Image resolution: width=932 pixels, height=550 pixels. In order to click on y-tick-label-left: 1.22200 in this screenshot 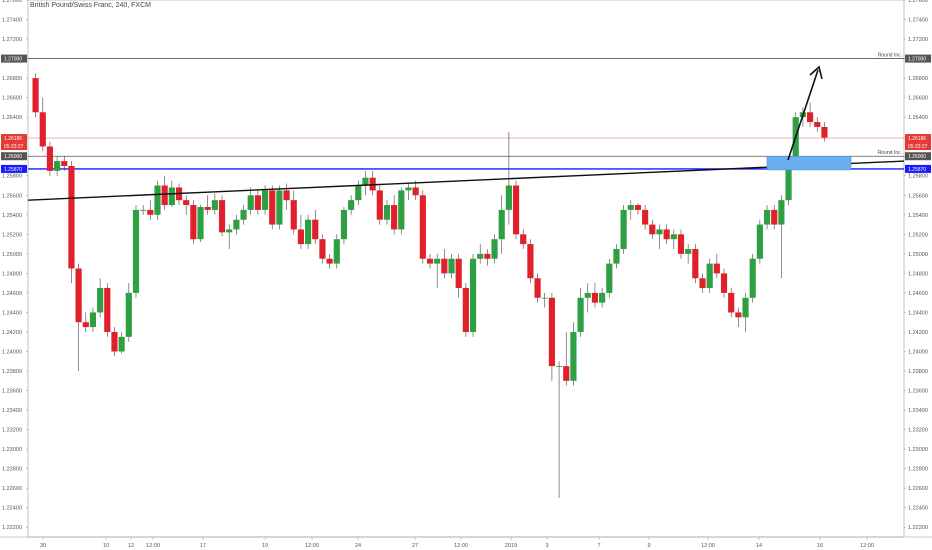, I will do `click(12, 528)`.